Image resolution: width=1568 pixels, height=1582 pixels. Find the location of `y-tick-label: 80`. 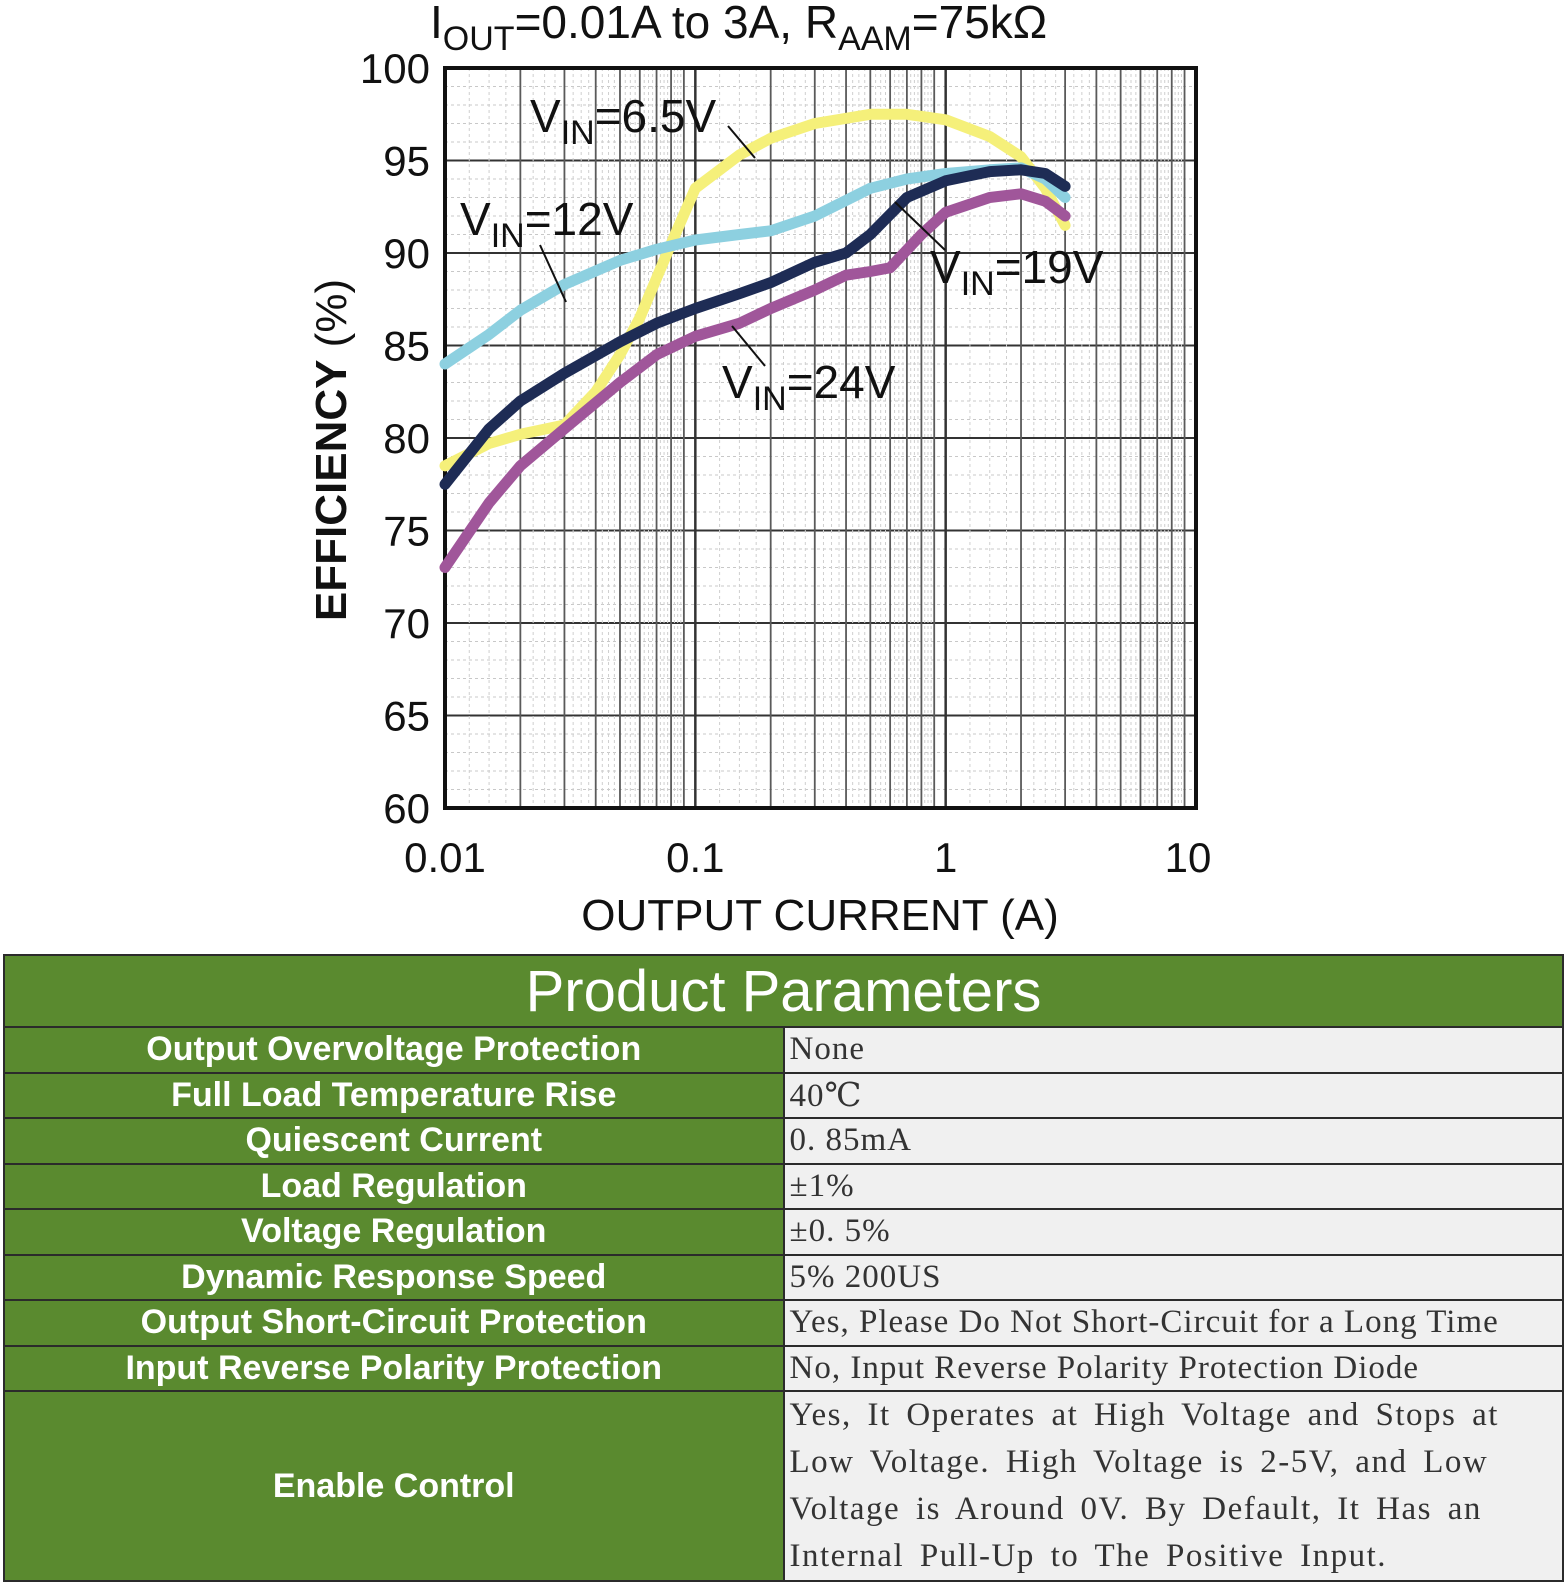

y-tick-label: 80 is located at coordinates (406, 438).